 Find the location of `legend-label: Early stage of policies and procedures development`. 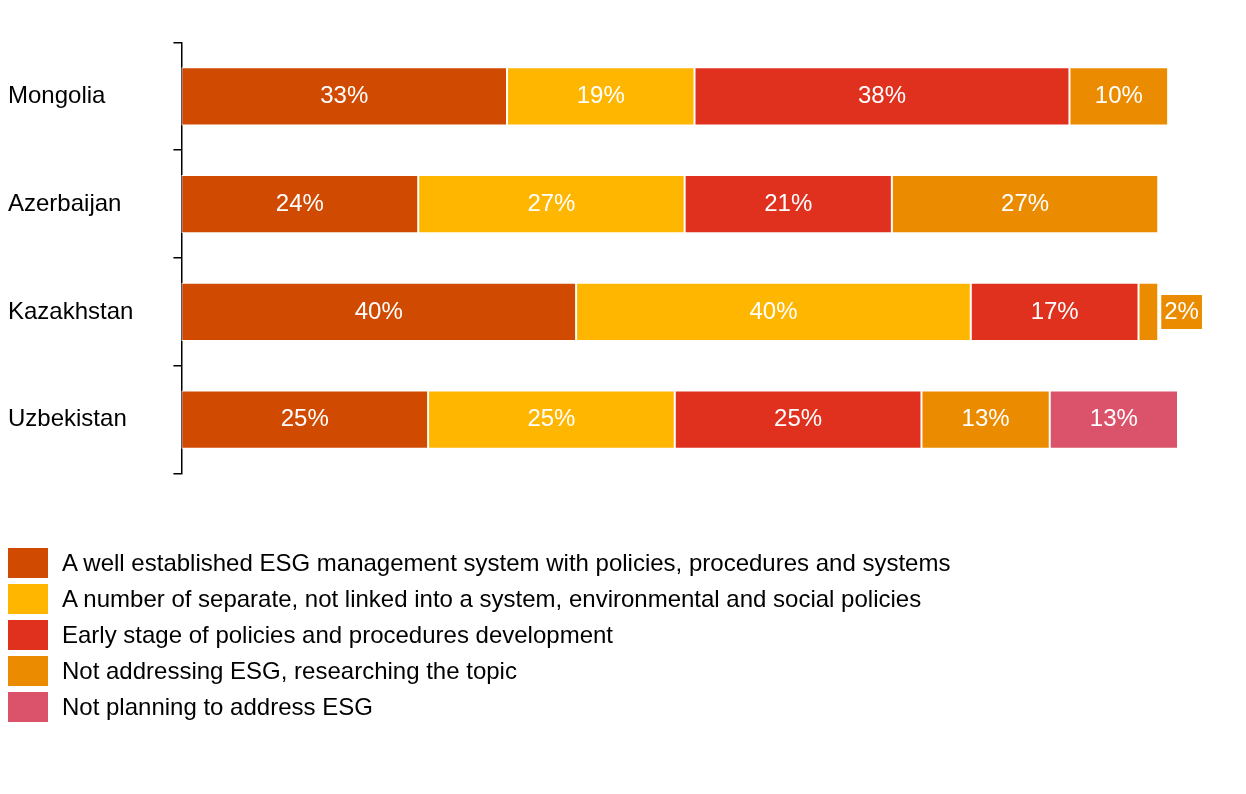

legend-label: Early stage of policies and procedures development is located at coordinates (337, 635).